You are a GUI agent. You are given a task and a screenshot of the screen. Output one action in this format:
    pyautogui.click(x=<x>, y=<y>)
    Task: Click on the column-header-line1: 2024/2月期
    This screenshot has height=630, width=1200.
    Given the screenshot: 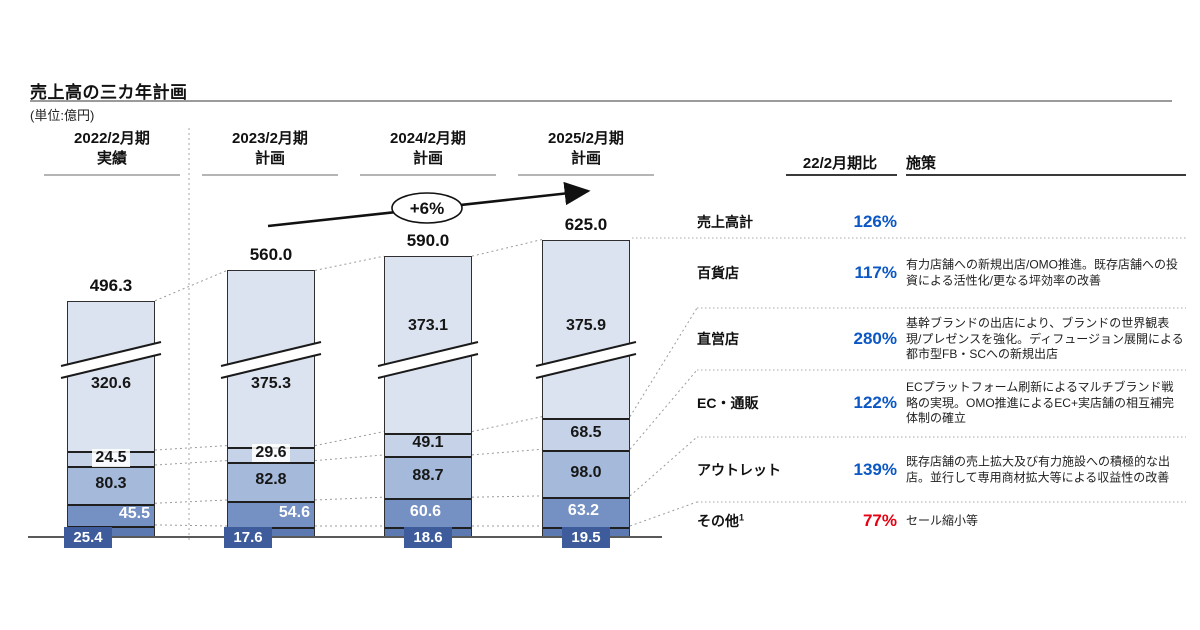 What is the action you would take?
    pyautogui.click(x=428, y=138)
    